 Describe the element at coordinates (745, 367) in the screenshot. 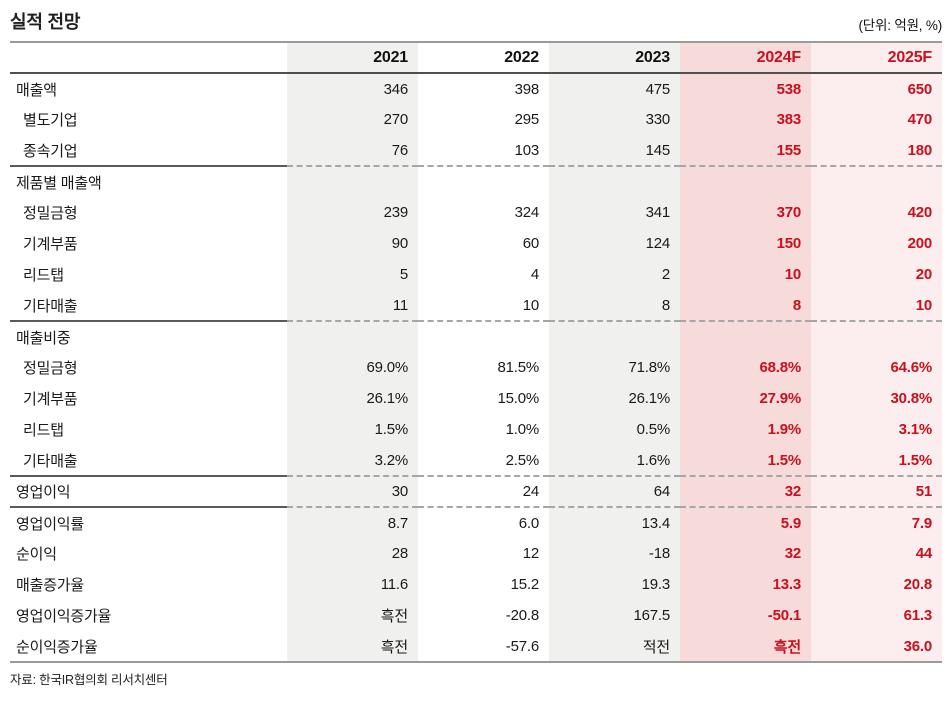

I see `cell-2024f: 68.8%` at that location.